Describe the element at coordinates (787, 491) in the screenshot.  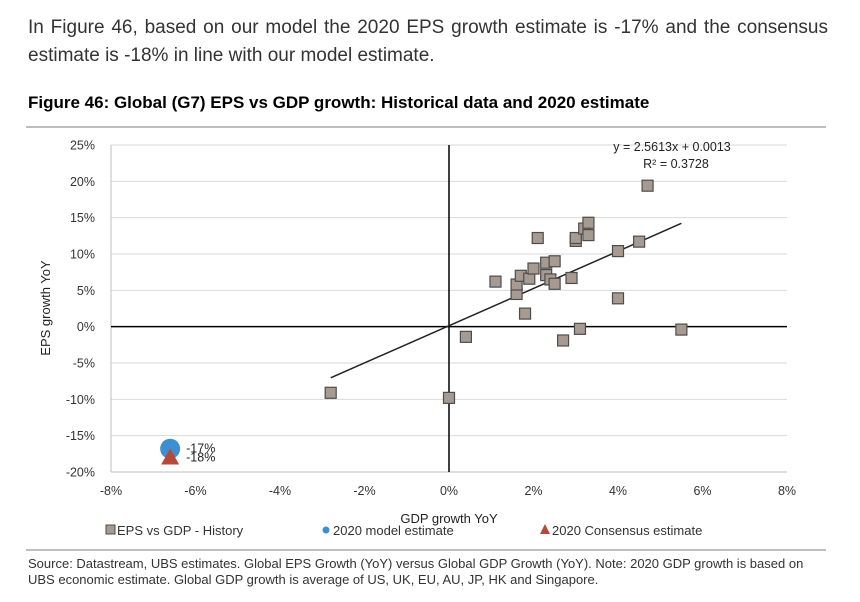
I see `x-tick-label: 8%` at that location.